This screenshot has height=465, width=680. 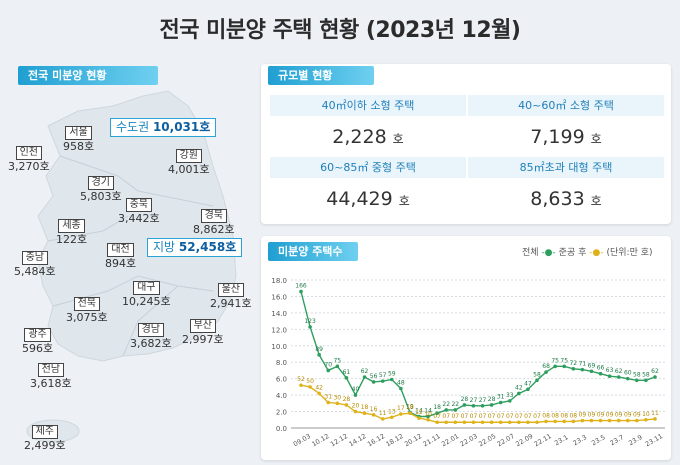 What do you see at coordinates (214, 222) in the screenshot?
I see `region-gyeongbuk: 경북 8,862호` at bounding box center [214, 222].